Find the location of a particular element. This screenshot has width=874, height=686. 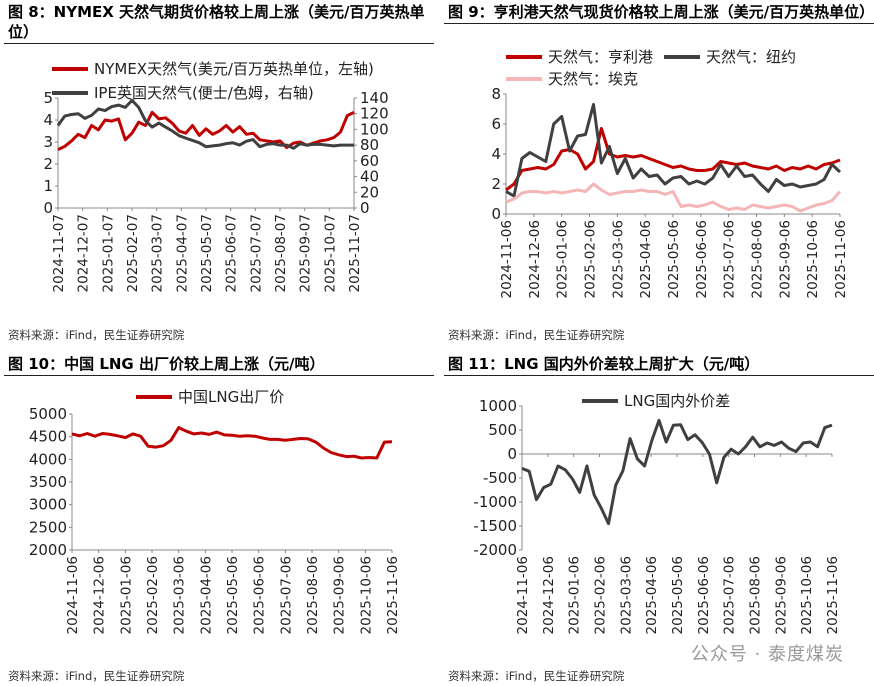

y-right-tick-label: 0 is located at coordinates (365, 208).